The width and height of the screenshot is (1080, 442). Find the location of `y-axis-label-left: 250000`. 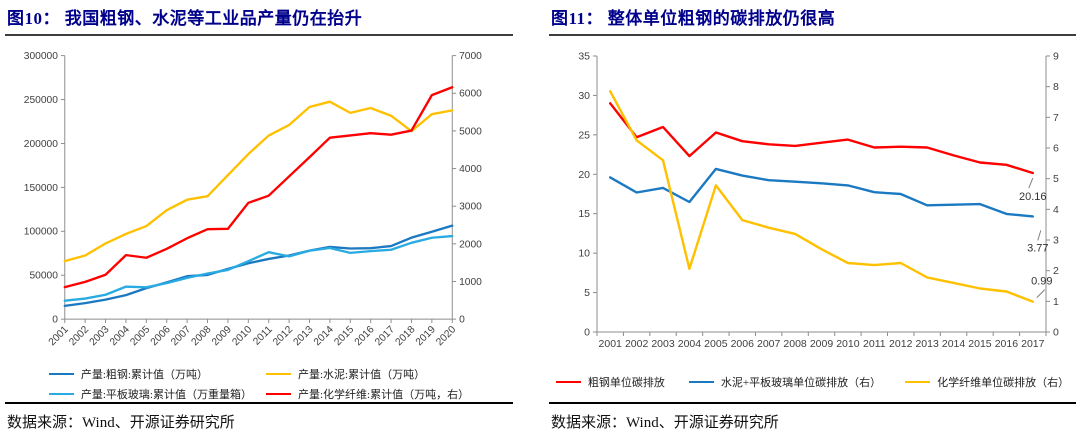

y-axis-label-left: 250000 is located at coordinates (41, 100).